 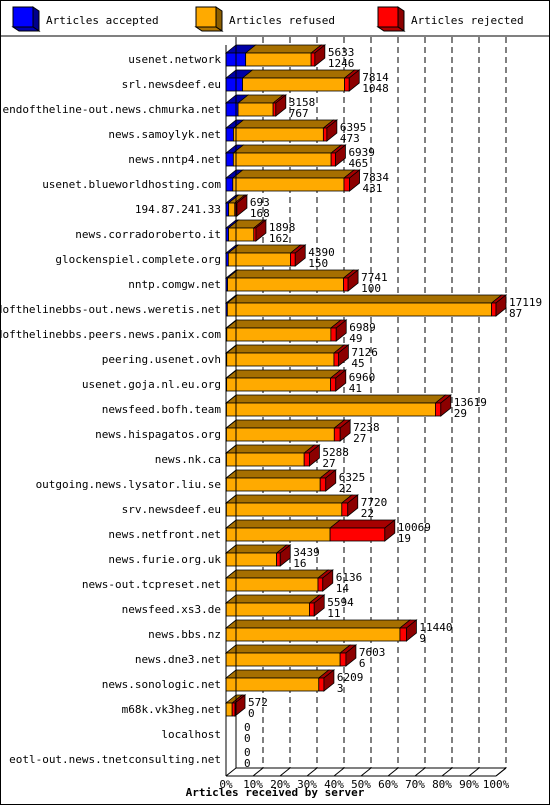 What do you see at coordinates (361, 152) in the screenshot?
I see `total-label-4: 6939` at bounding box center [361, 152].